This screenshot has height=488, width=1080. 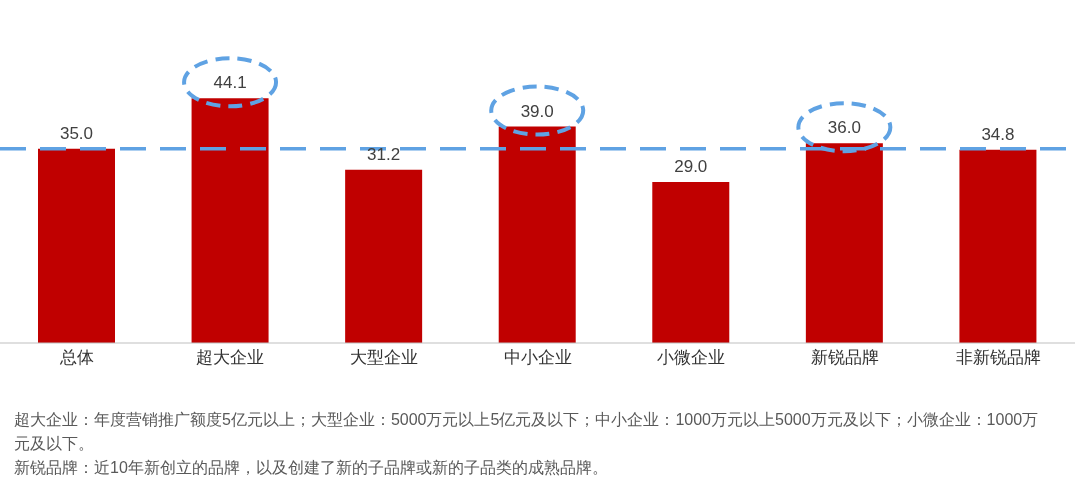 What do you see at coordinates (311, 468) in the screenshot?
I see `text: 新锐品牌：近10年新创立的品牌，以及创建了新的子品牌或新的子品类的成熟品牌。` at bounding box center [311, 468].